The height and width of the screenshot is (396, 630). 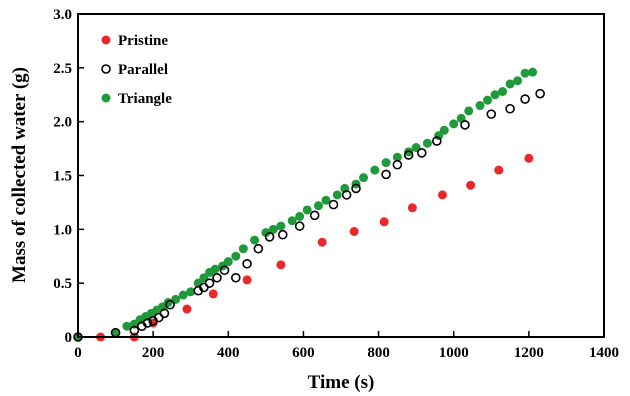 I want to click on y-tick-label: 0.5, so click(x=62, y=284).